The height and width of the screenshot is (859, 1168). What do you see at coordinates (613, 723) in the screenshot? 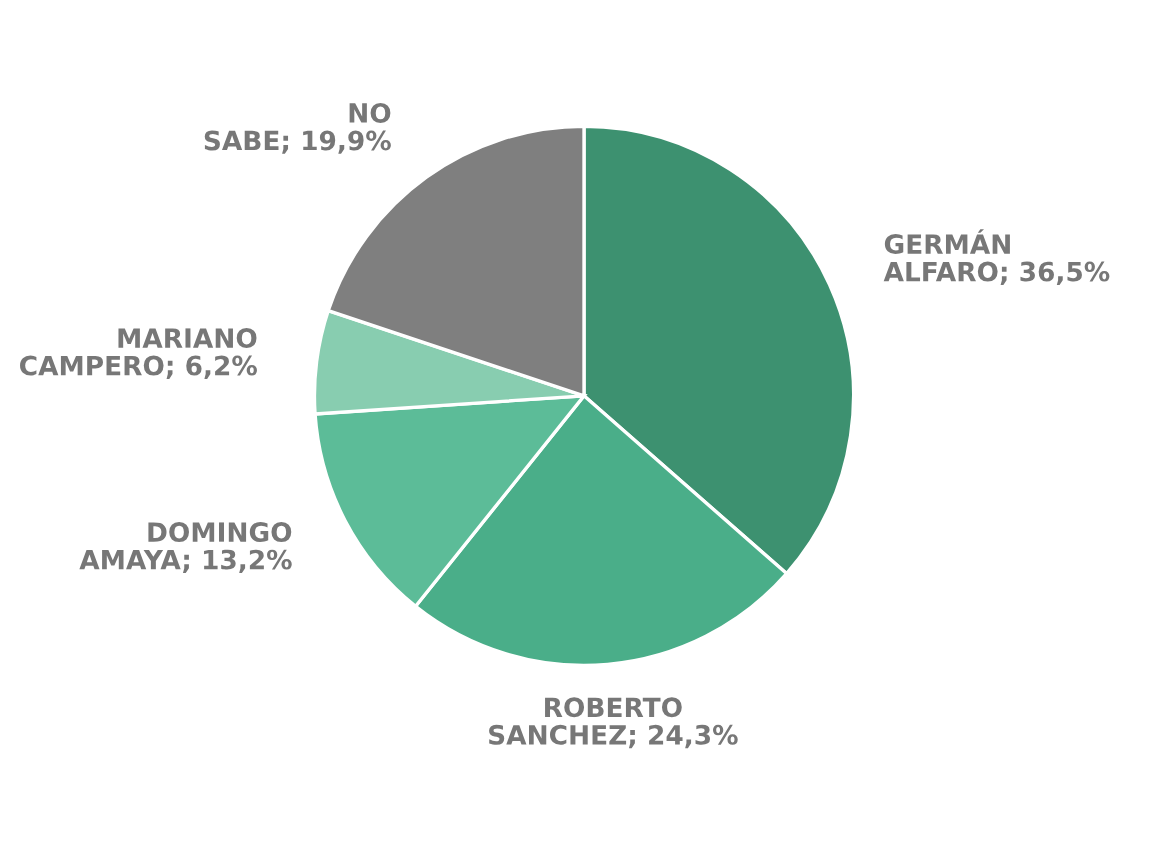
I see `slice-label: ROBERTO SANCHEZ; 24,3%` at bounding box center [613, 723].